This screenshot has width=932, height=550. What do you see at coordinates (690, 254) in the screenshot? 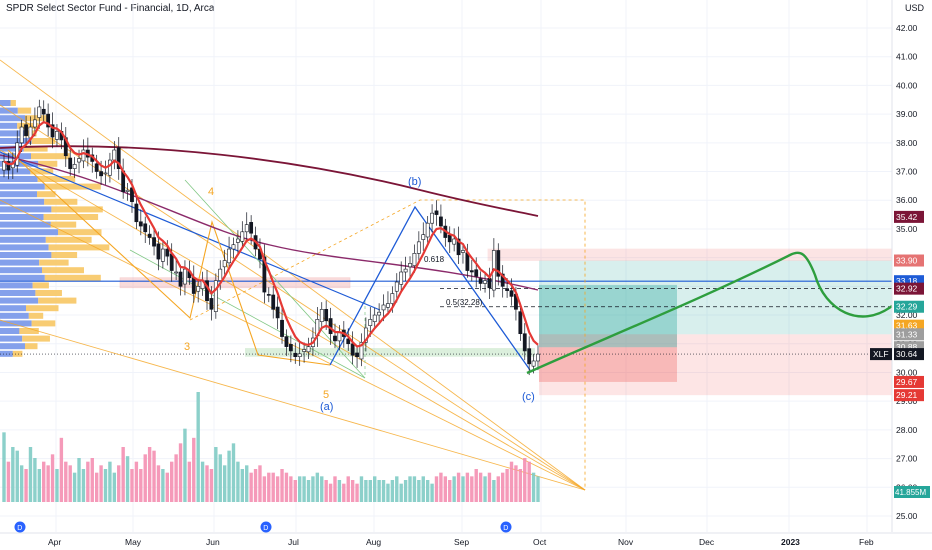
I see `supply-zone` at bounding box center [690, 254].